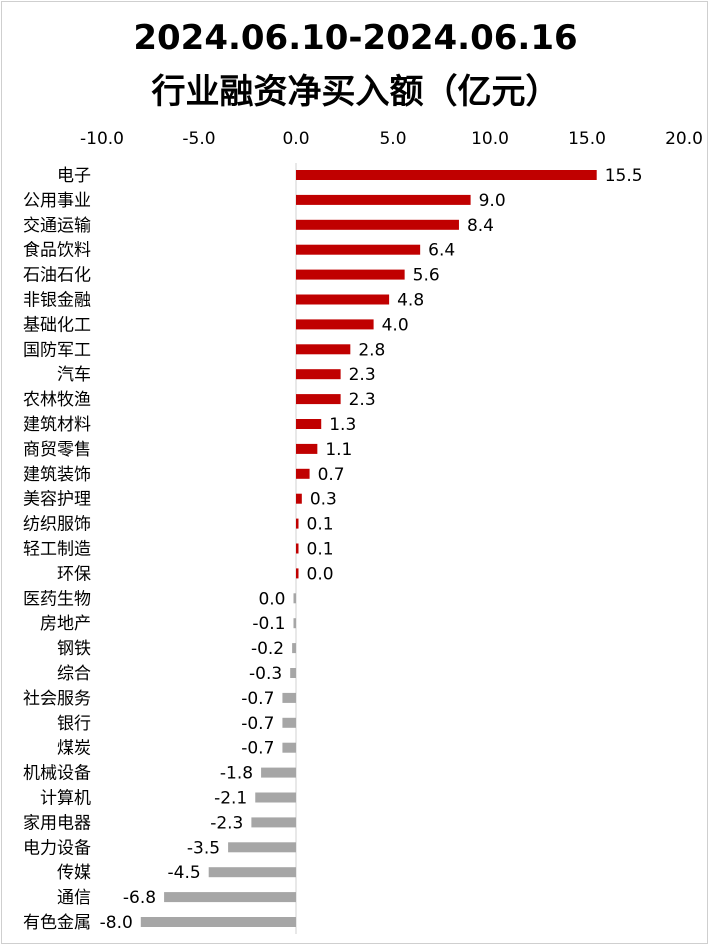 This screenshot has height=947, width=711. I want to click on category-label: 农林牧渔, so click(57, 400).